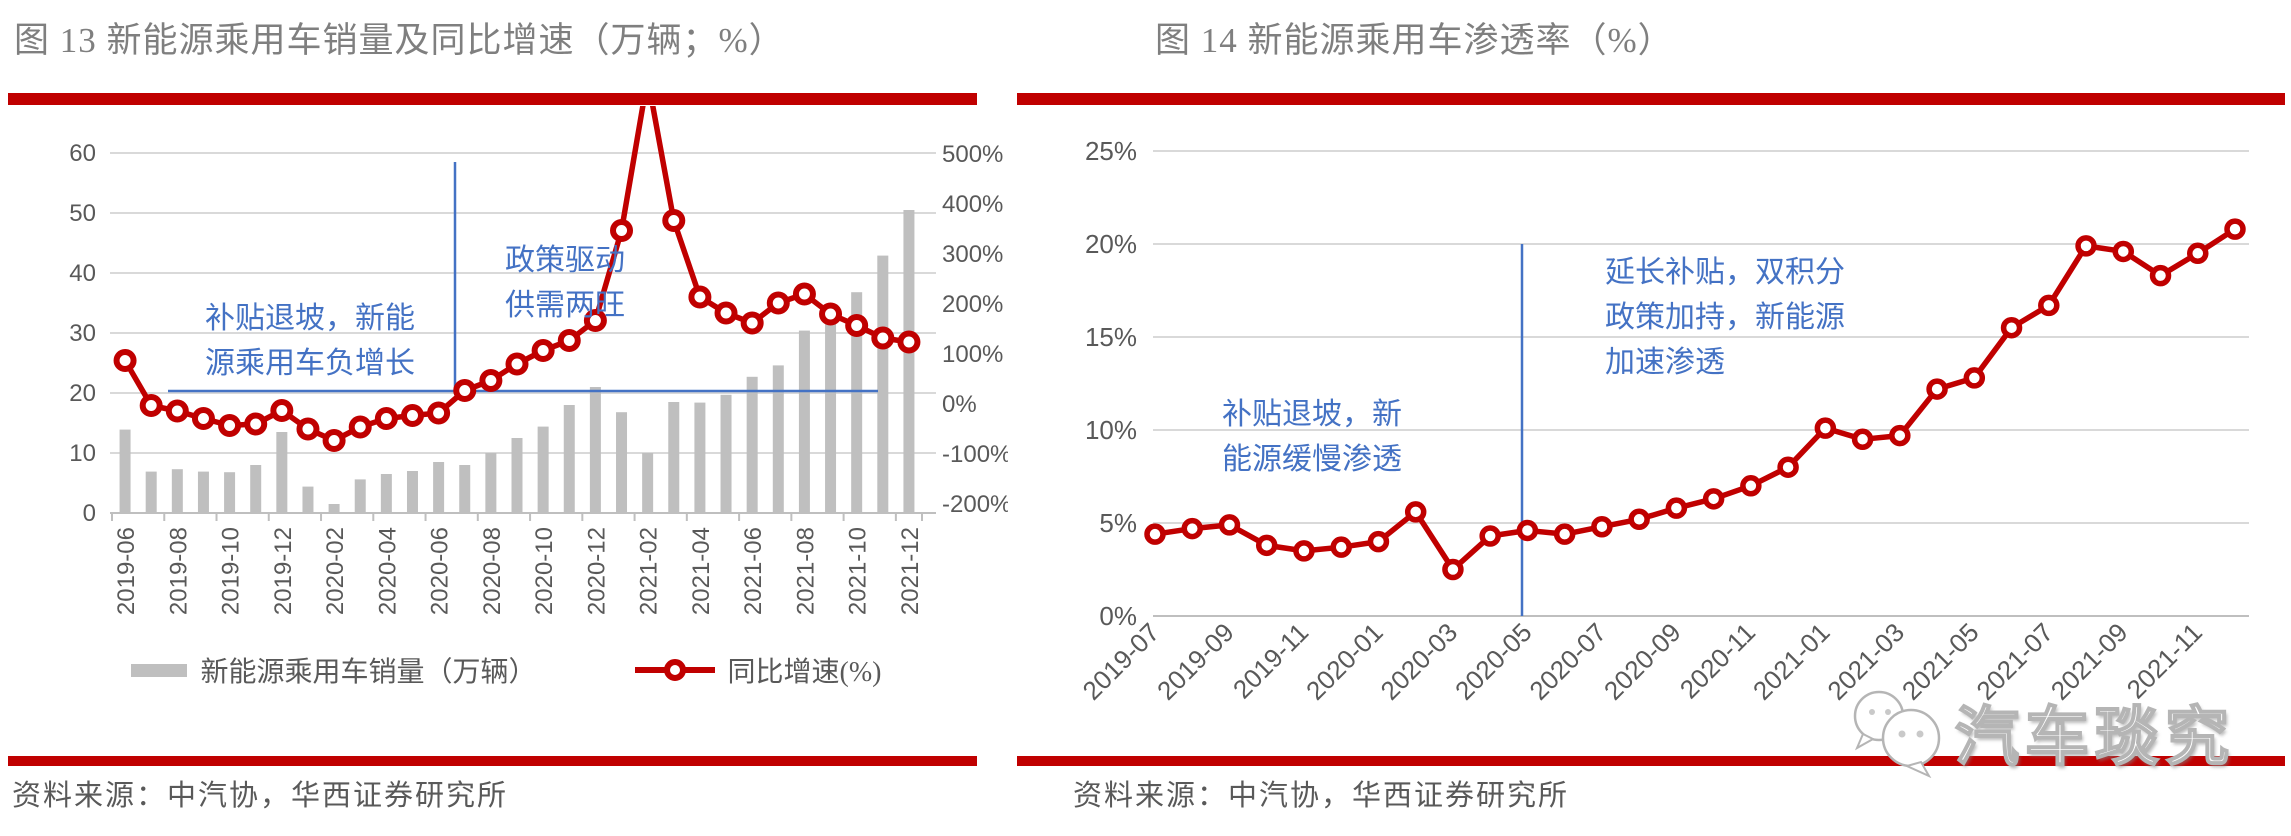 The height and width of the screenshot is (836, 2291). What do you see at coordinates (972, 254) in the screenshot?
I see `right-axis-tick-label: 300%` at bounding box center [972, 254].